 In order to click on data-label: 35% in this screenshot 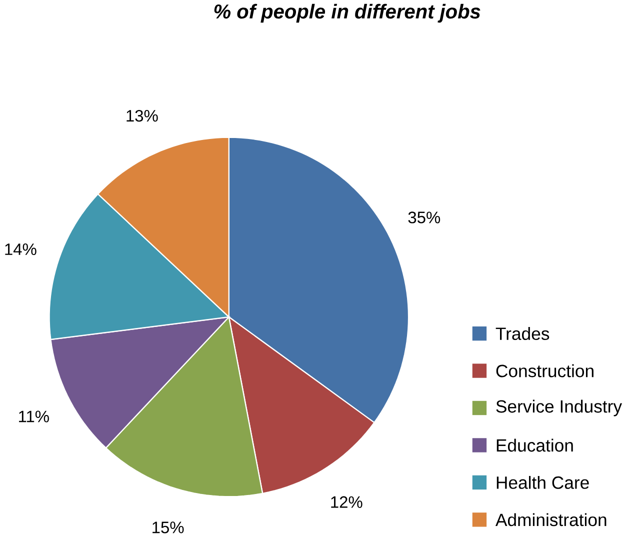, I will do `click(424, 218)`.